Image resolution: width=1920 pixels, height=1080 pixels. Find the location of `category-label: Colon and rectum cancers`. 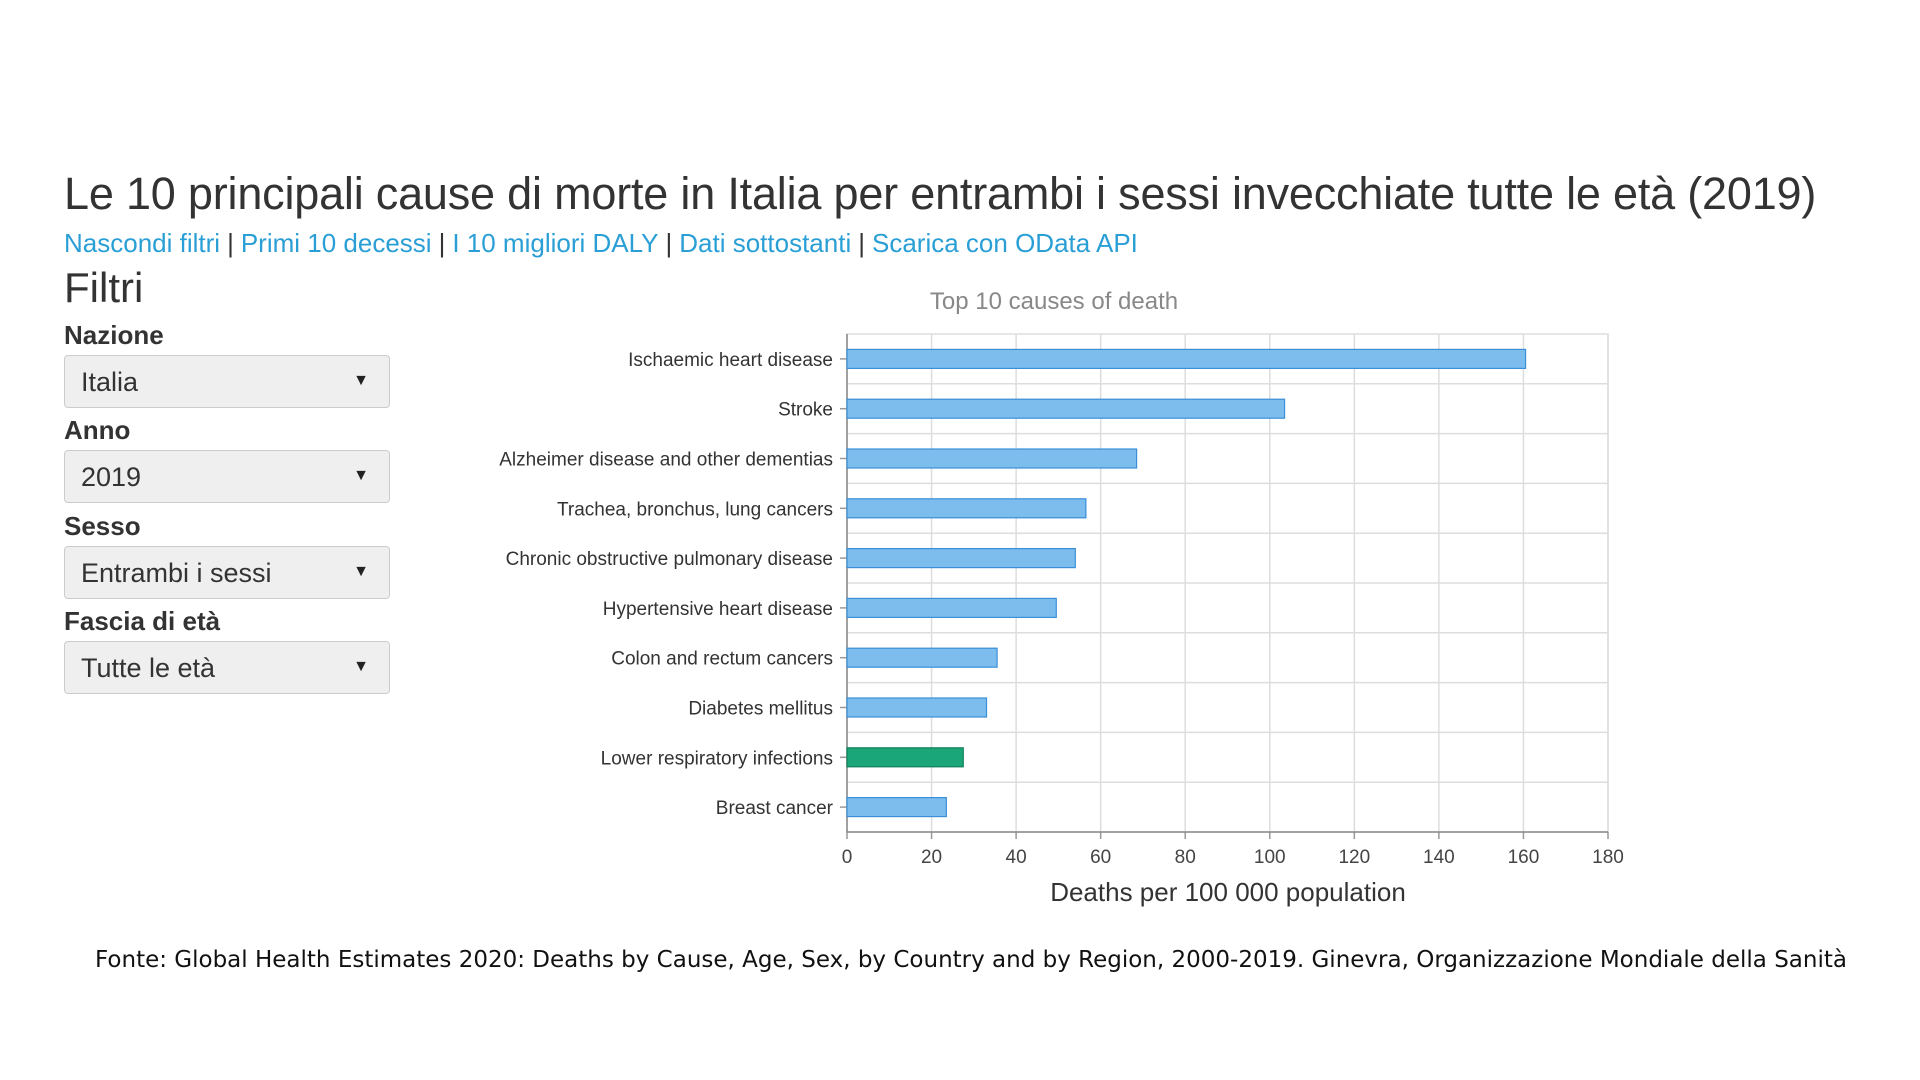

category-label: Colon and rectum cancers is located at coordinates (722, 659).